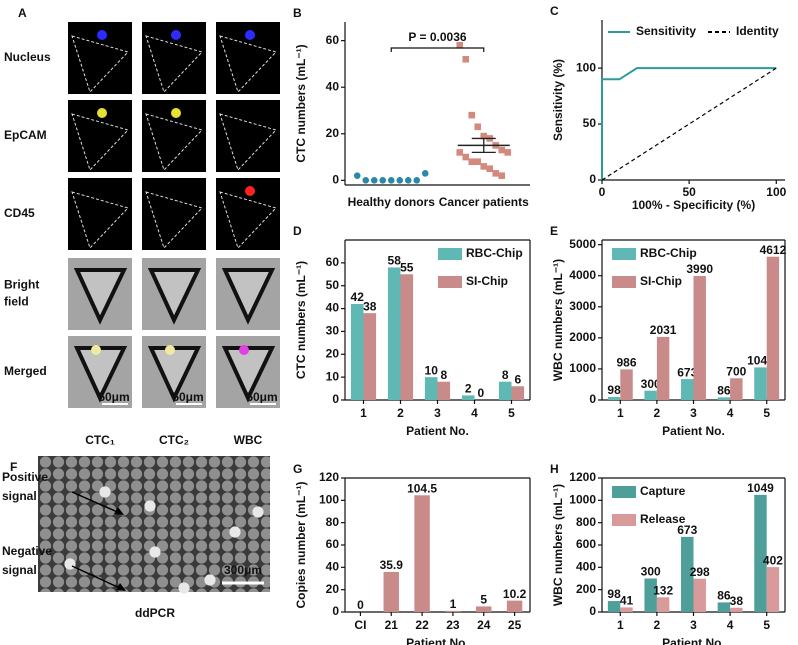  I want to click on x-tick-label: CI, so click(360, 625).